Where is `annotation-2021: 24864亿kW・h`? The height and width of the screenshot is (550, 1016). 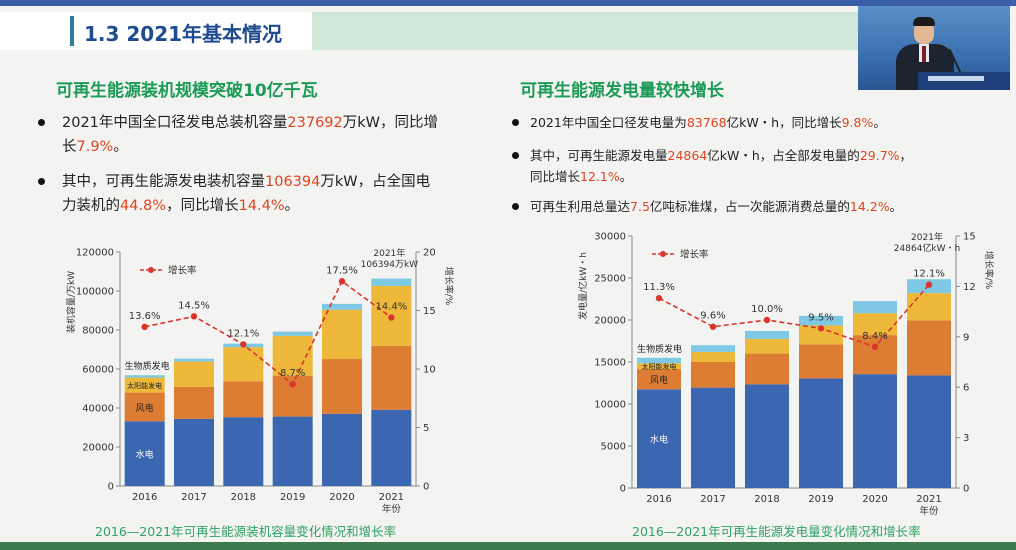 annotation-2021: 24864亿kW・h is located at coordinates (927, 248).